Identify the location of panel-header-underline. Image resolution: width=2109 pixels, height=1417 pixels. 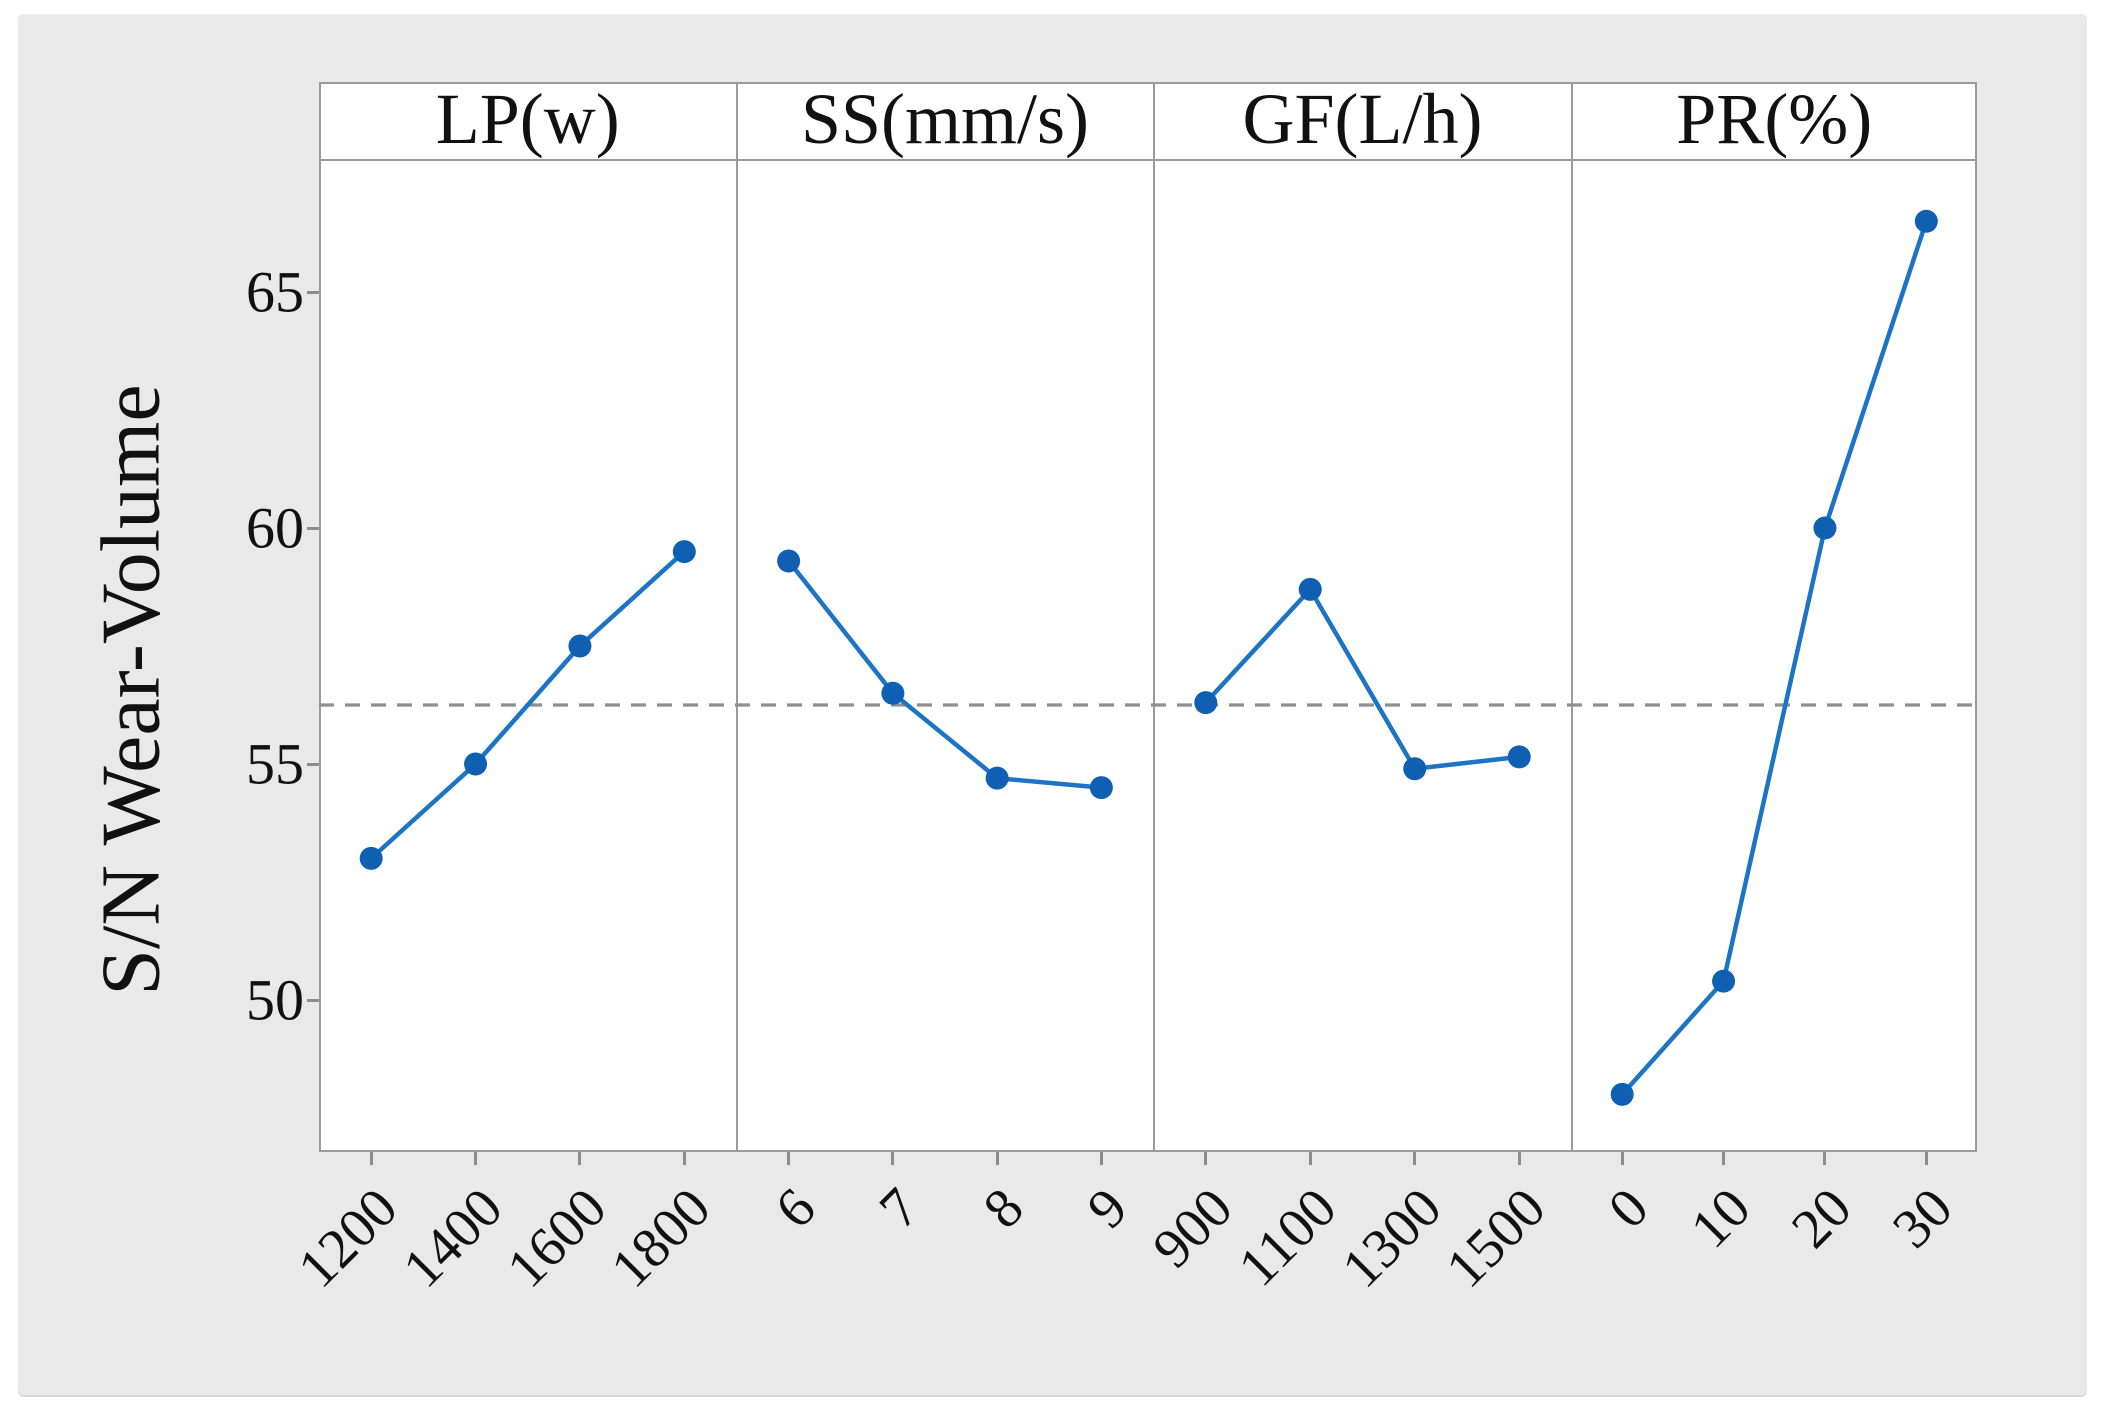
(1148, 160).